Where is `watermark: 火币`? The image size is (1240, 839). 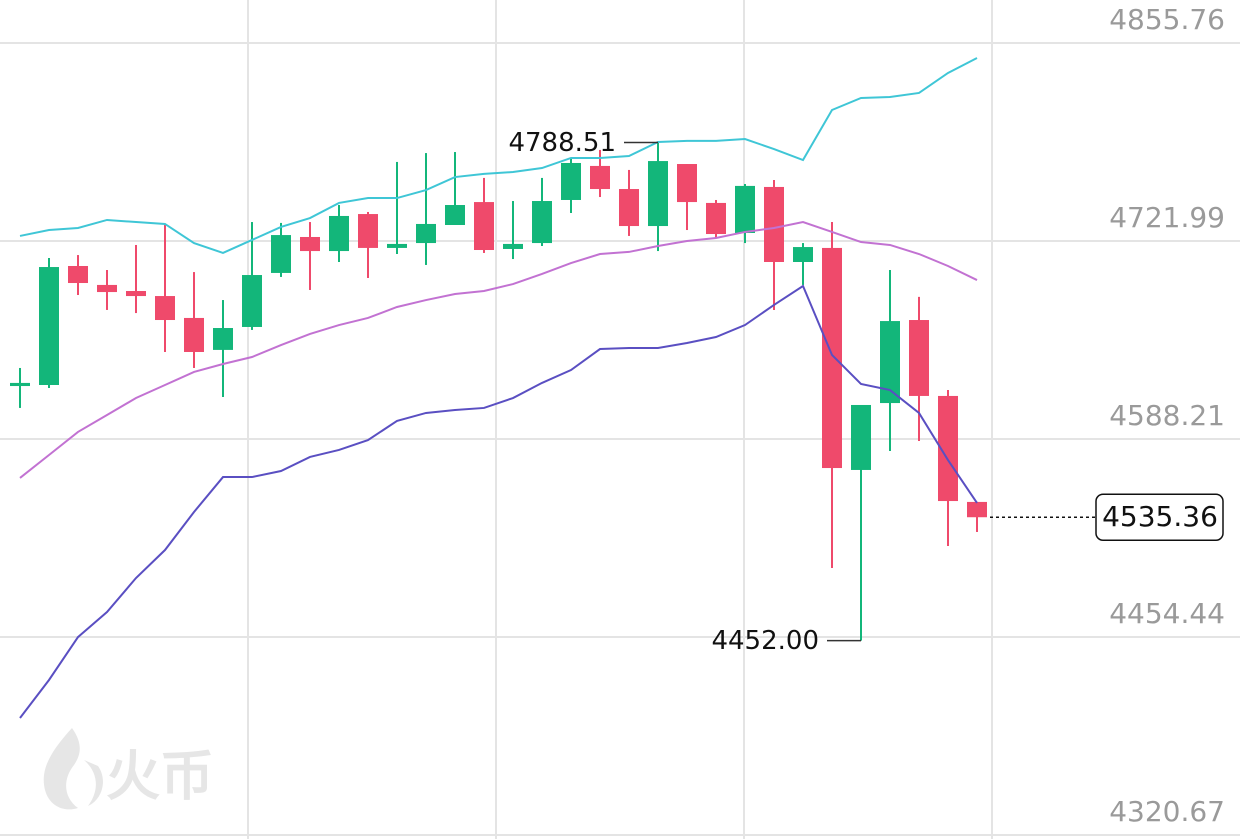
watermark: 火币 is located at coordinates (160, 776).